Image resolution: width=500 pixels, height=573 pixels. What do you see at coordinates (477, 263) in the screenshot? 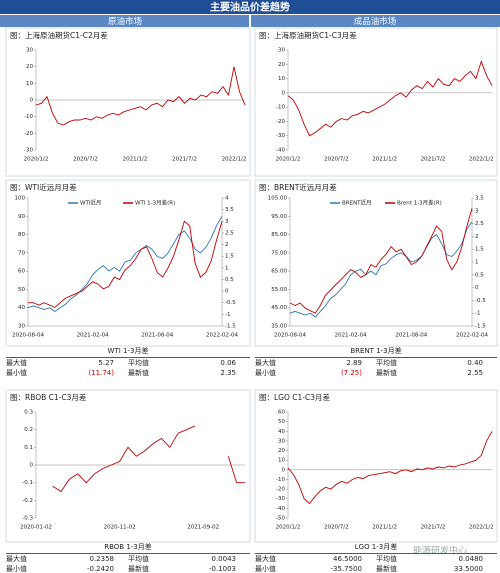
I see `y2-tick-label: 1` at bounding box center [477, 263].